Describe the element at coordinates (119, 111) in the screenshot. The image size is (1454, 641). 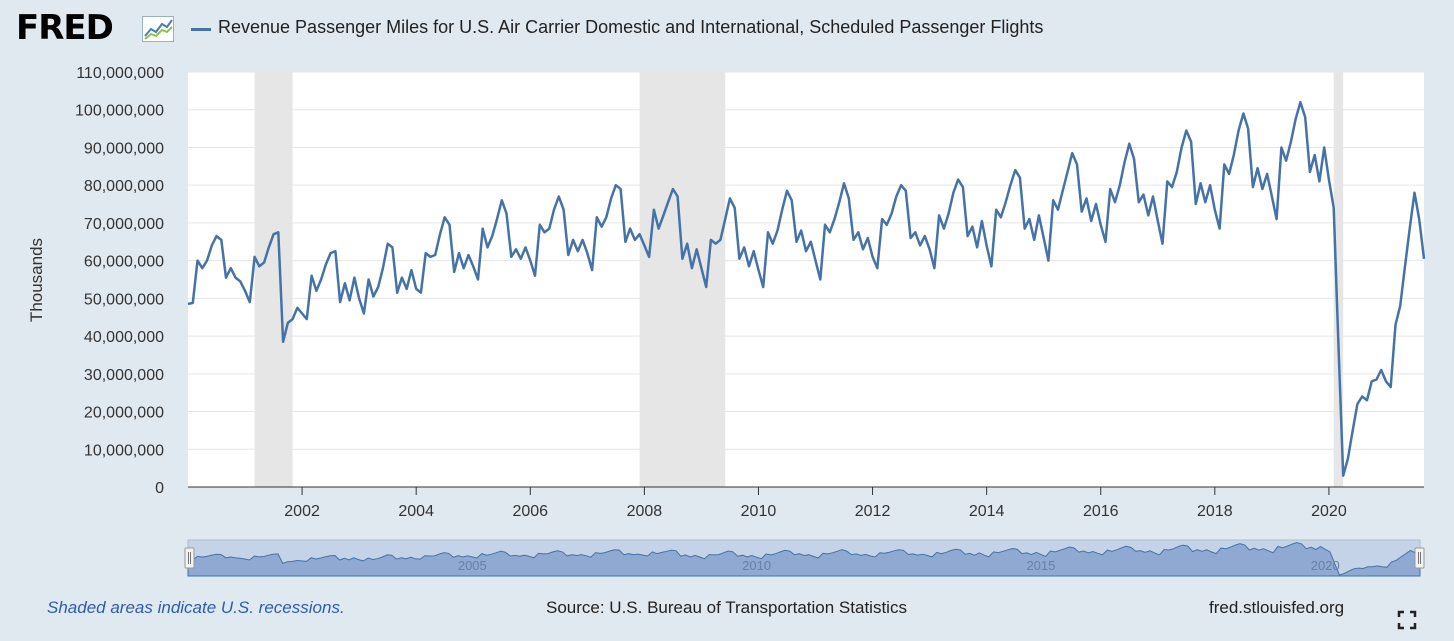
I see `y-tick-label: 100,000,000` at that location.